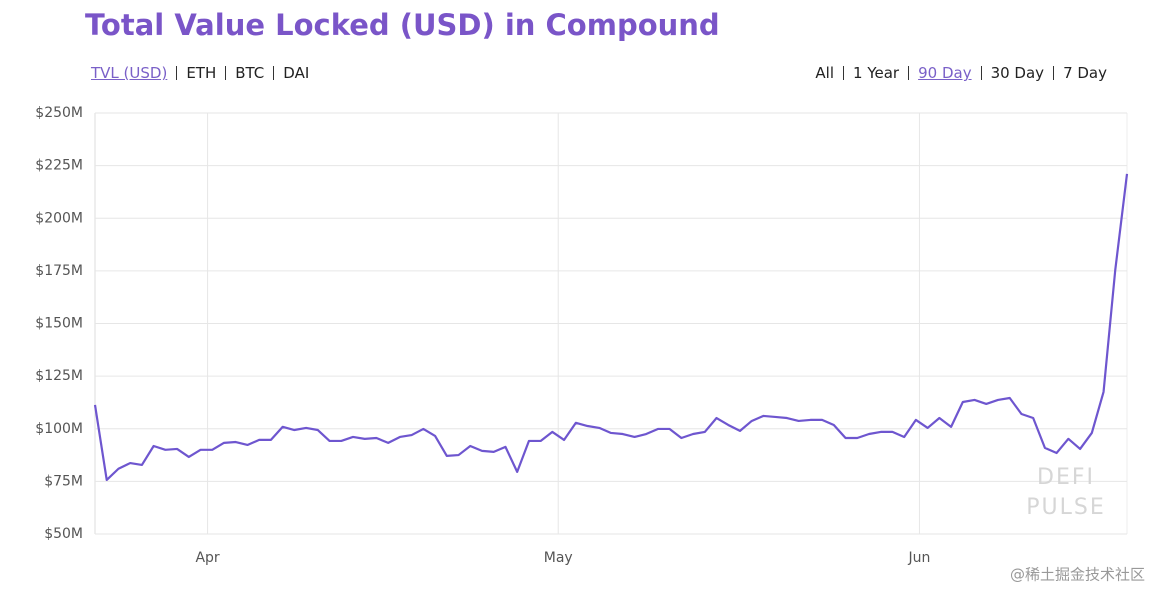 This screenshot has height=591, width=1153. I want to click on left-tabs: TVL (USD) ETH BTC DAI, so click(200, 73).